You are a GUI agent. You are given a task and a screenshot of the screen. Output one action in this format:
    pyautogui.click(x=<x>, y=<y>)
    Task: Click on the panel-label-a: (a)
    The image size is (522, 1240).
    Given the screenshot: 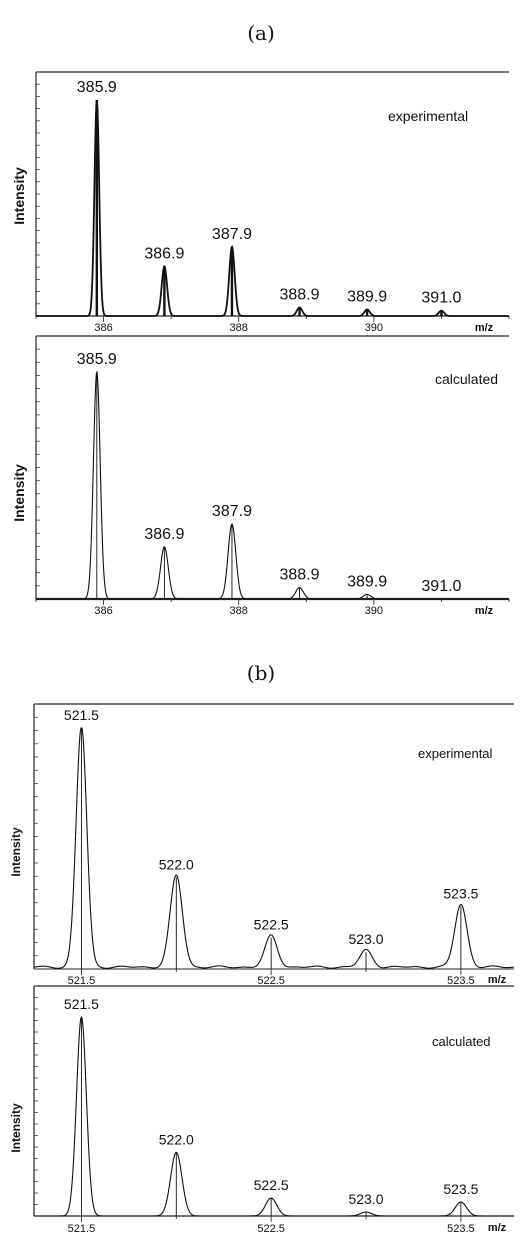 What is the action you would take?
    pyautogui.click(x=261, y=33)
    